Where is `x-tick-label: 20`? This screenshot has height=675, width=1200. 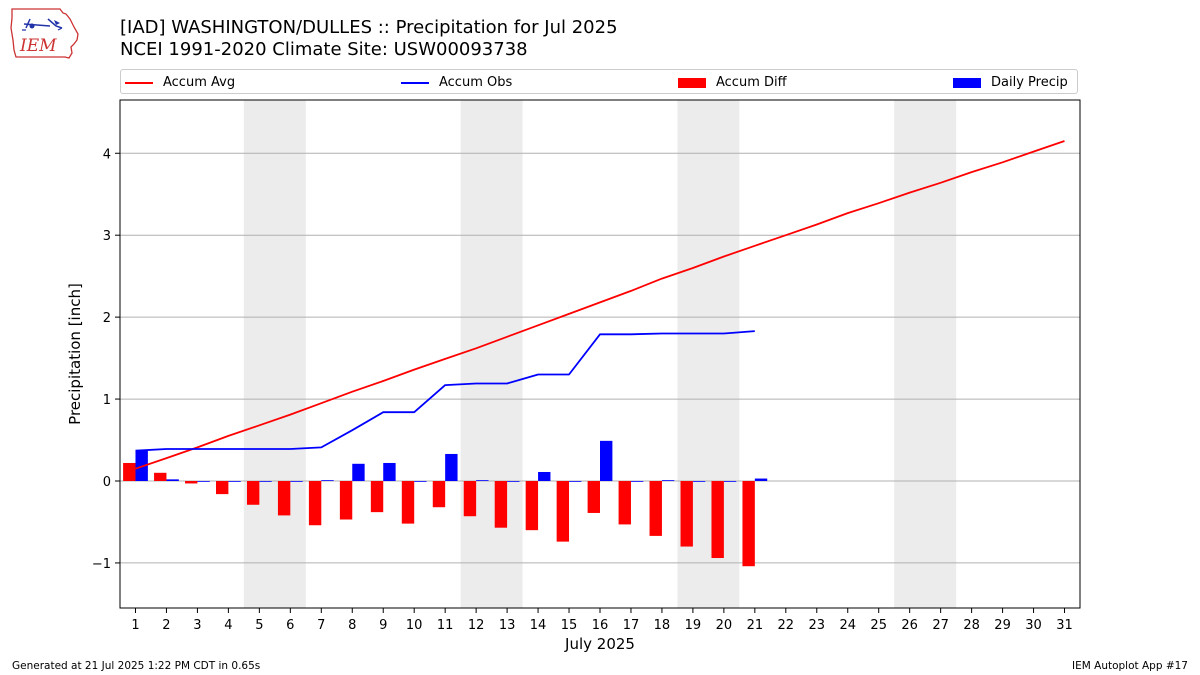 x-tick-label: 20 is located at coordinates (724, 625).